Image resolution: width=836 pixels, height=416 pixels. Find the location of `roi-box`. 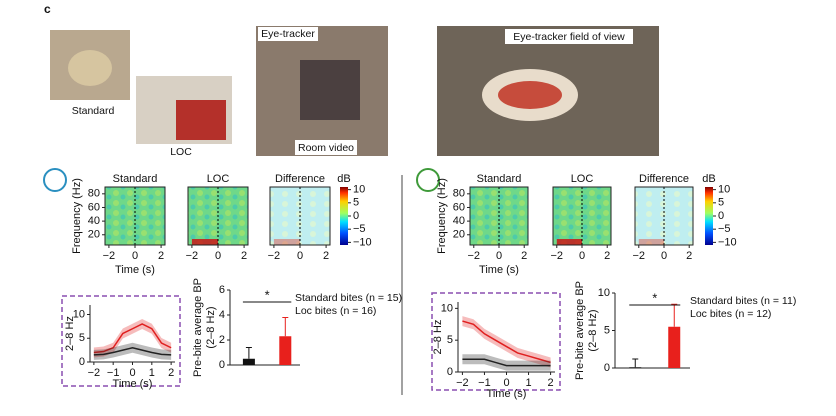

roi-box is located at coordinates (121, 341).